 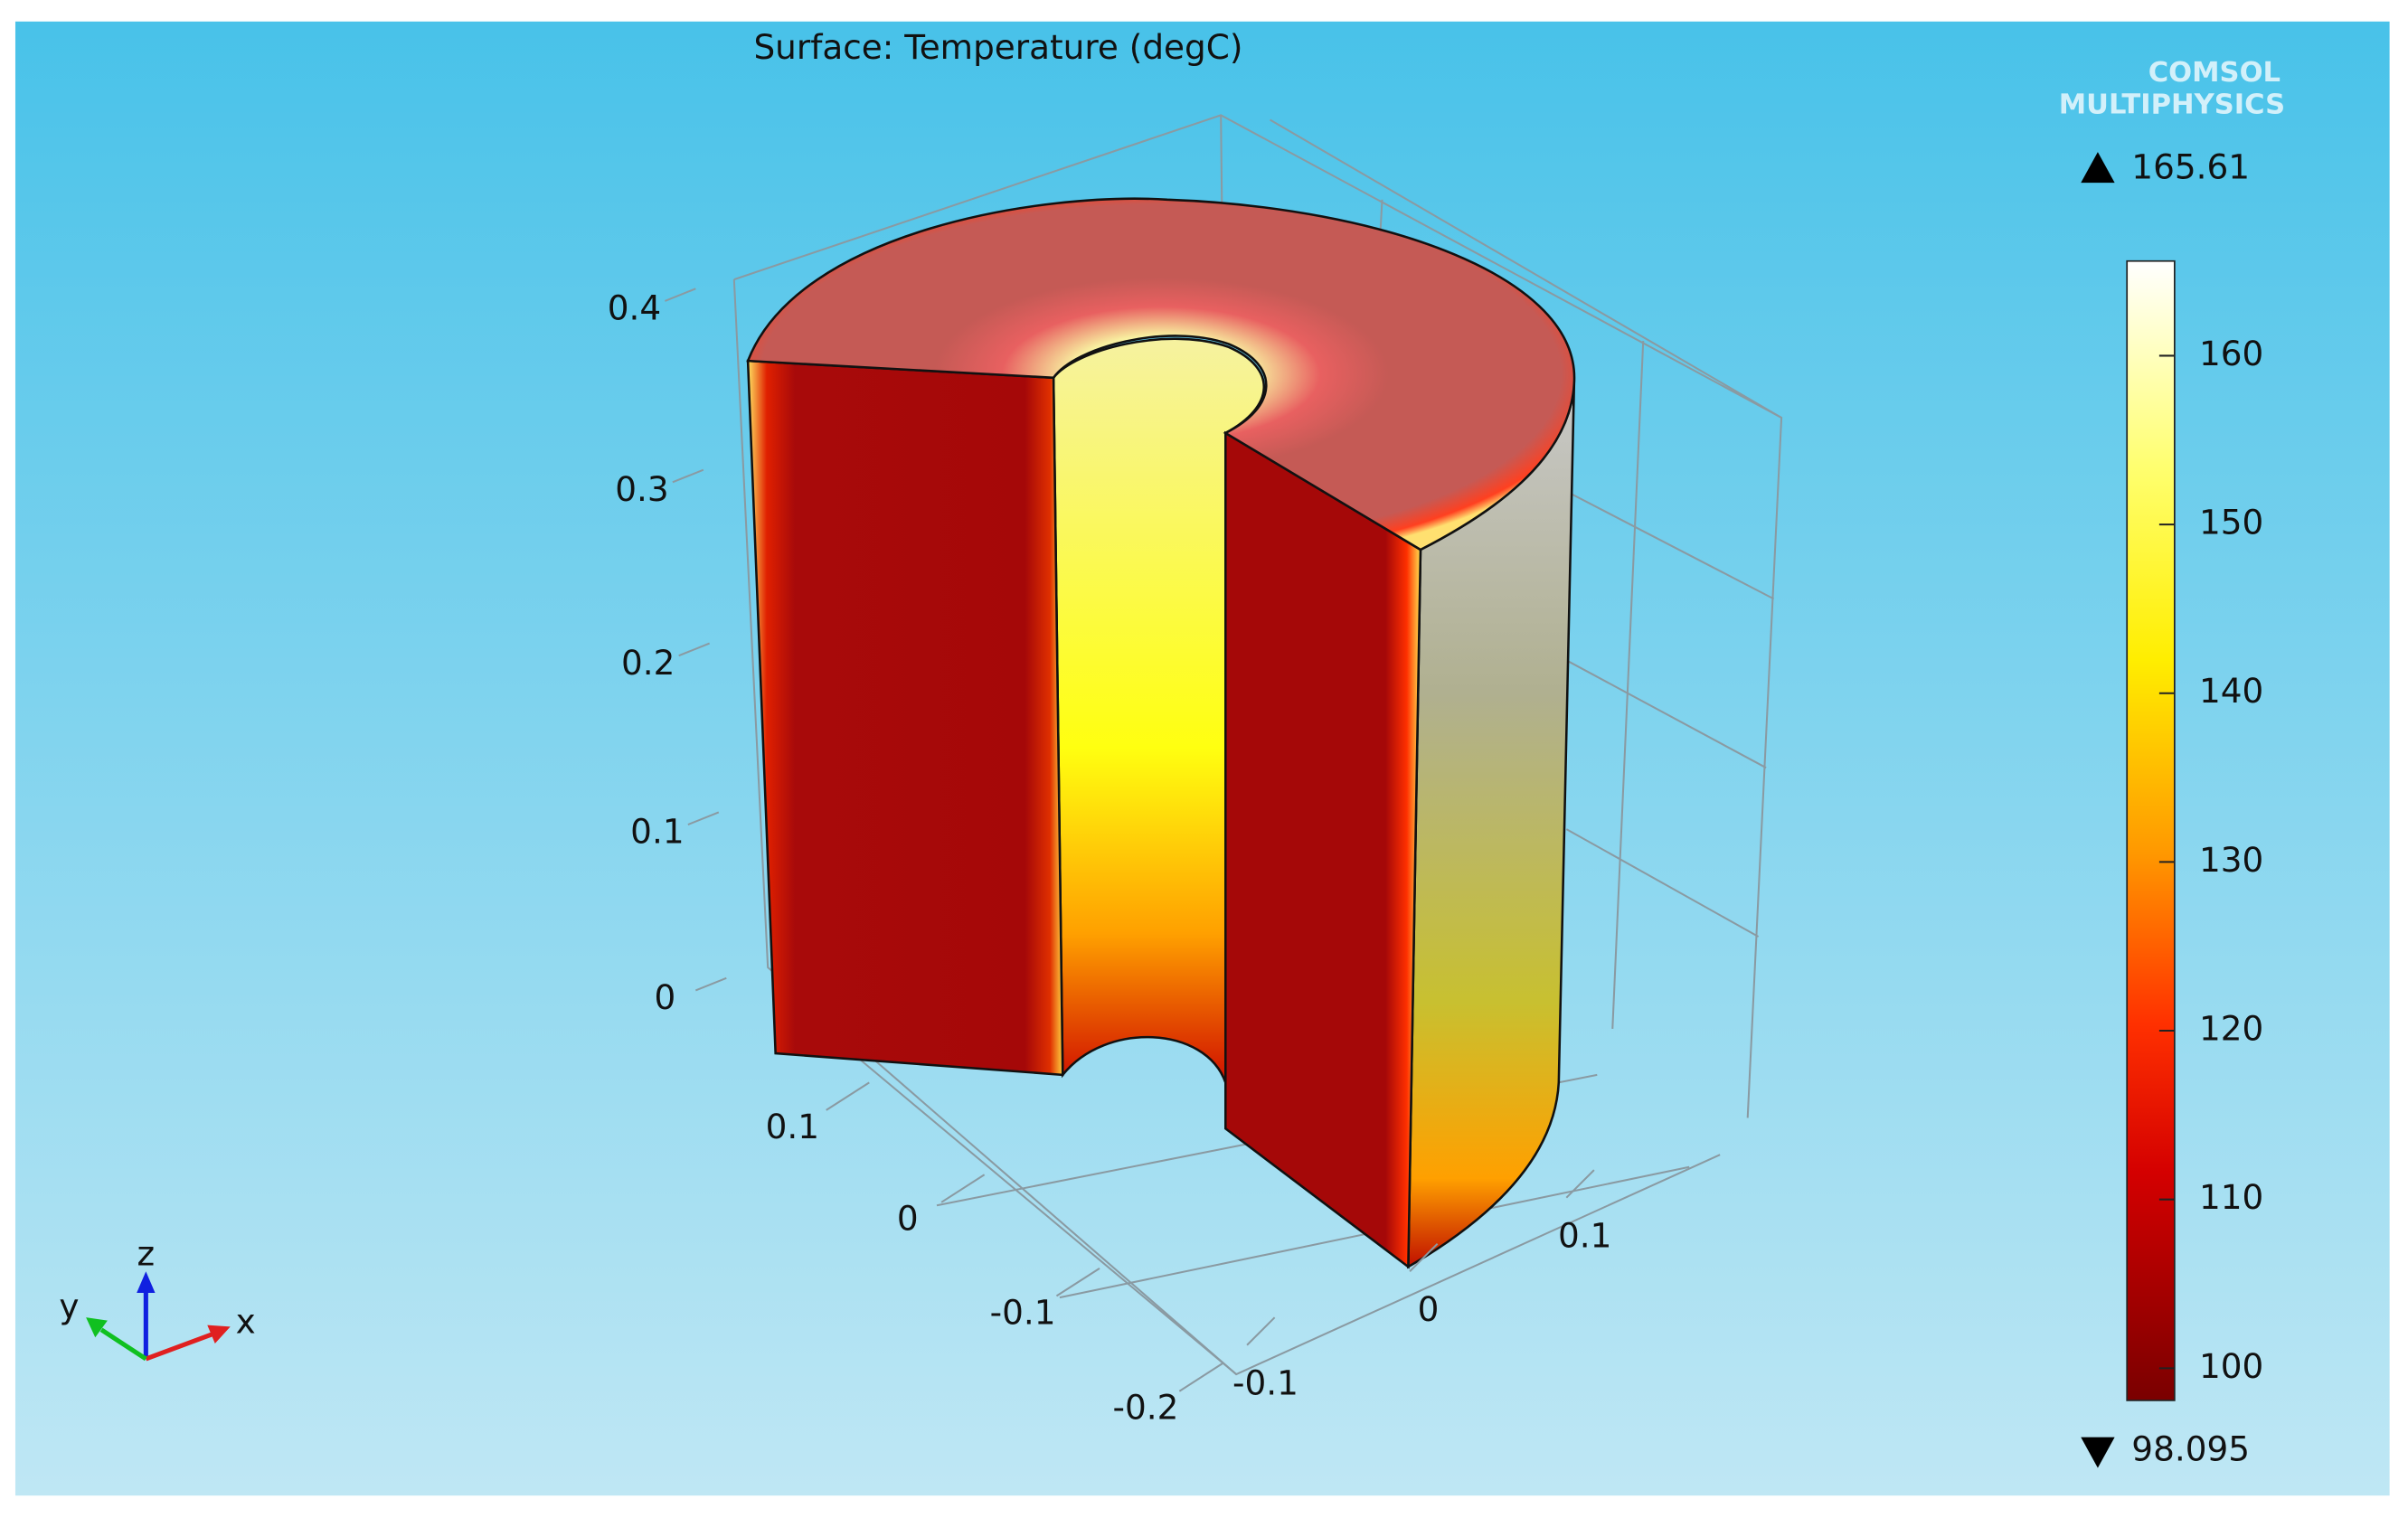 What do you see at coordinates (634, 308) in the screenshot?
I see `axis-tick-label: 0.4` at bounding box center [634, 308].